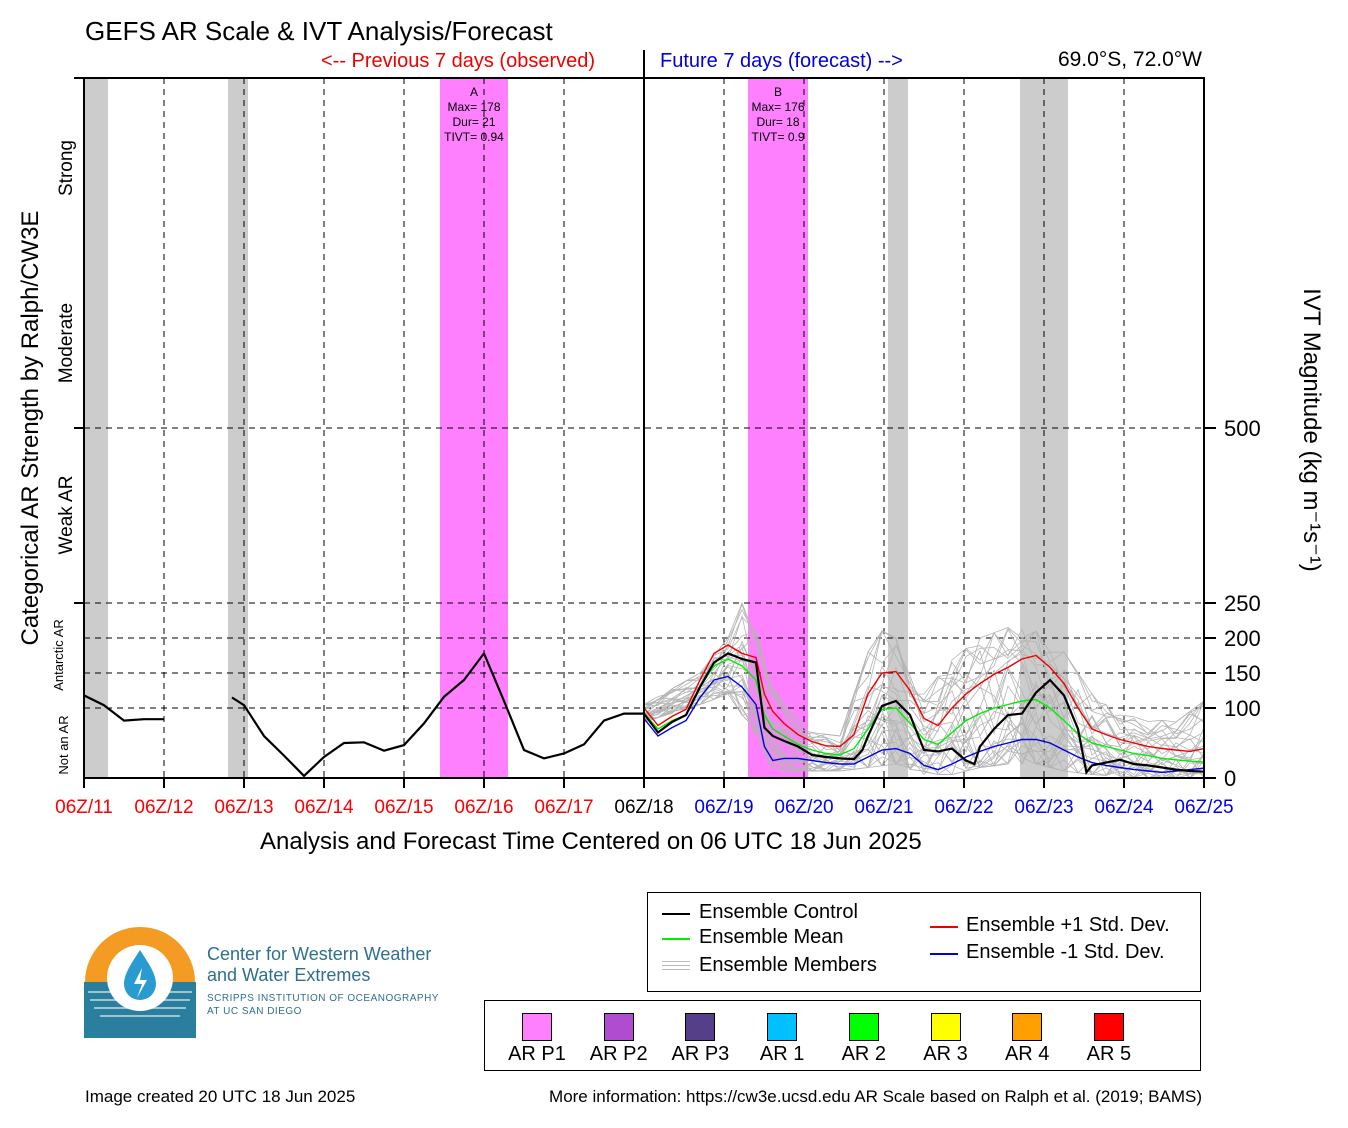  What do you see at coordinates (1242, 708) in the screenshot?
I see `y-tick-label: 100` at bounding box center [1242, 708].